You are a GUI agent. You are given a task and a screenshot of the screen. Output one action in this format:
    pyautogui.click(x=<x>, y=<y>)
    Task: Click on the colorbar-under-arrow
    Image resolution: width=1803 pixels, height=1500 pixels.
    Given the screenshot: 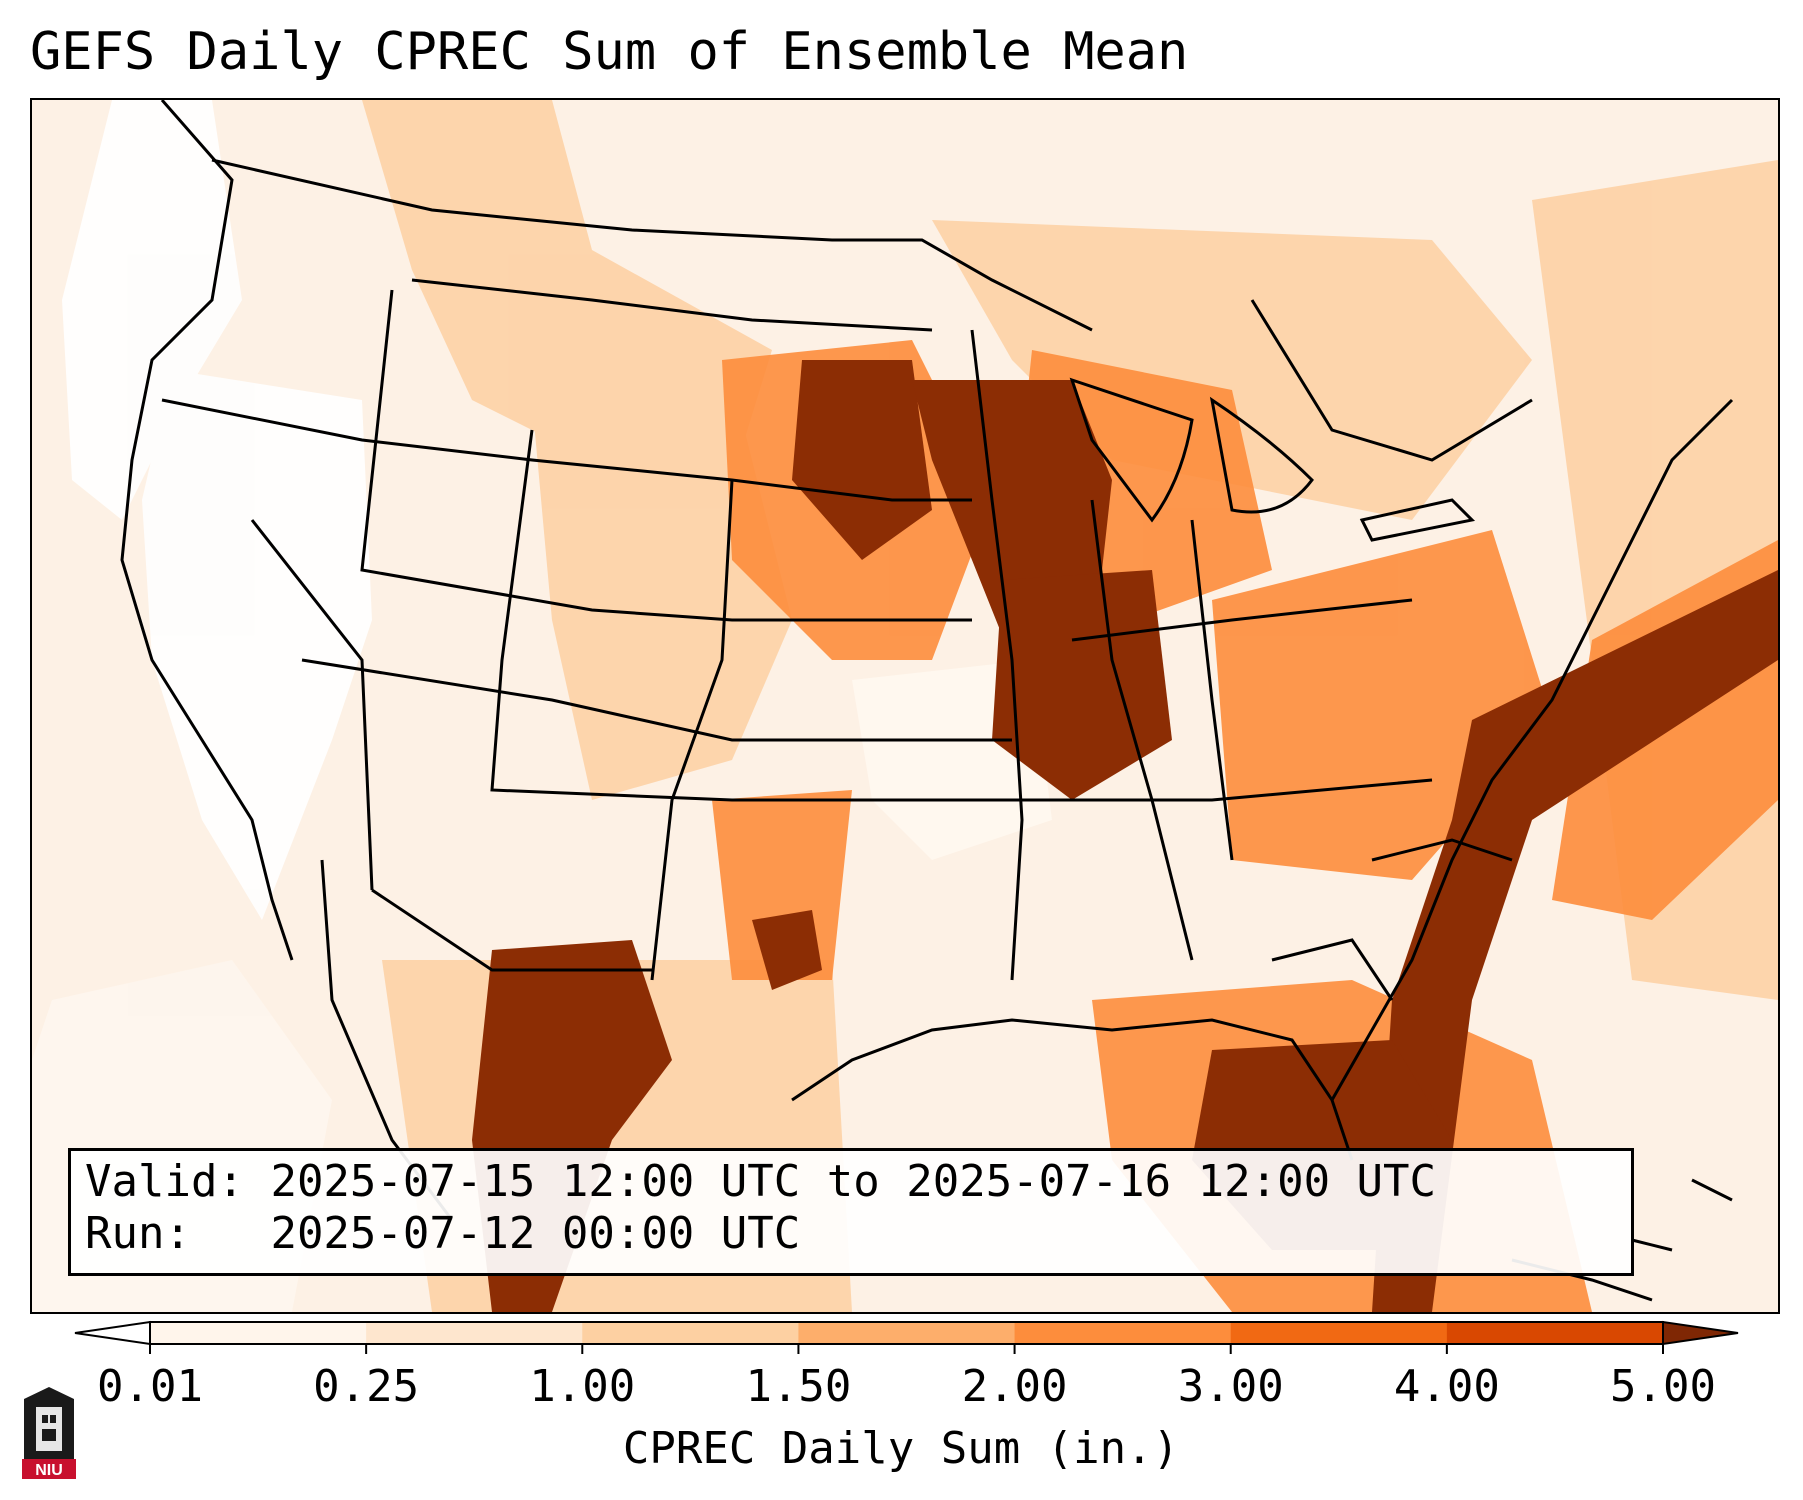 What is the action you would take?
    pyautogui.click(x=112, y=1333)
    